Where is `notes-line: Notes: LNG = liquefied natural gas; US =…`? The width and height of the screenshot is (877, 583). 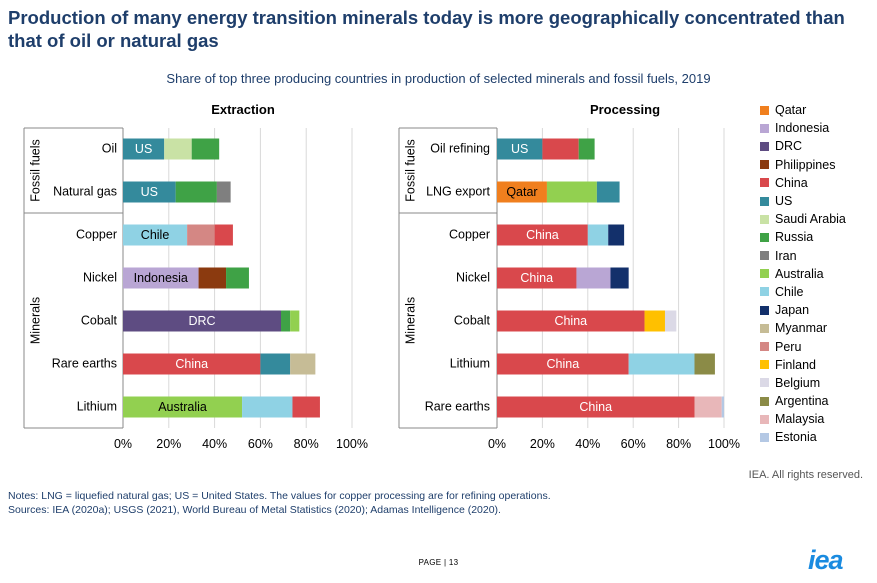
notes-line: Notes: LNG = liquefied natural gas; US =… is located at coordinates (279, 496).